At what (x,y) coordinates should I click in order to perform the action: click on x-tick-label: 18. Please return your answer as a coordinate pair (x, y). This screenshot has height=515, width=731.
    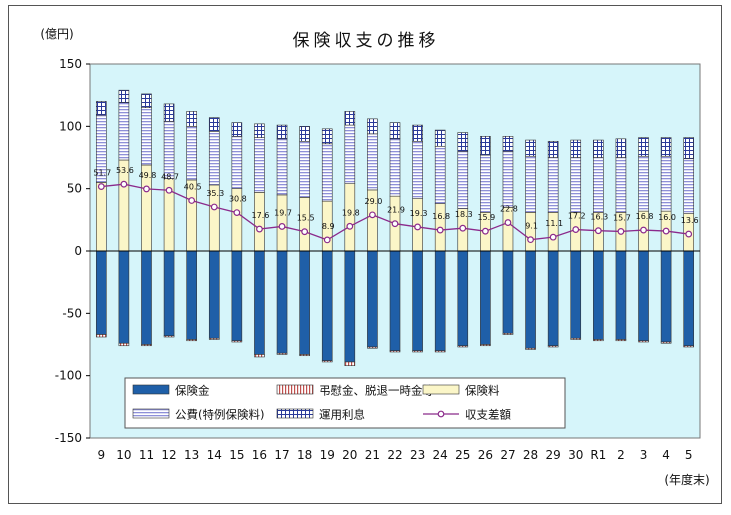
    Looking at the image, I should click on (304, 455).